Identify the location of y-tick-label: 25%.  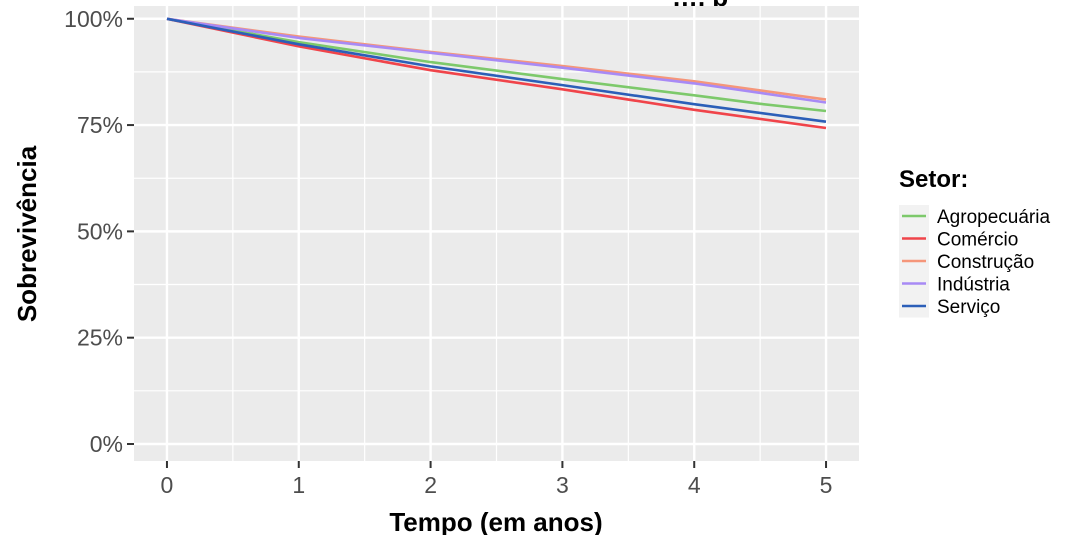
(100, 338).